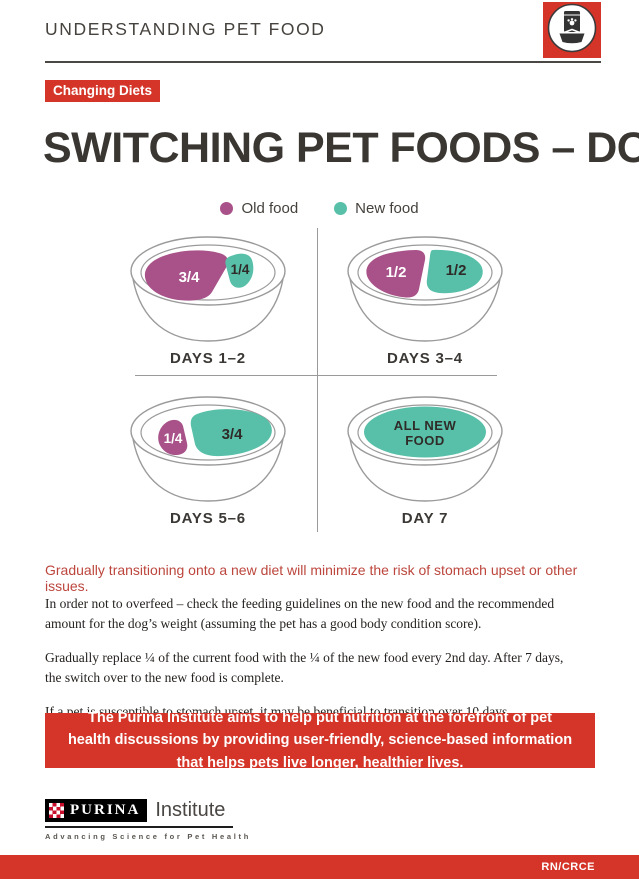 The image size is (639, 879). What do you see at coordinates (56, 810) in the screenshot?
I see `purina-checkerboard-icon` at bounding box center [56, 810].